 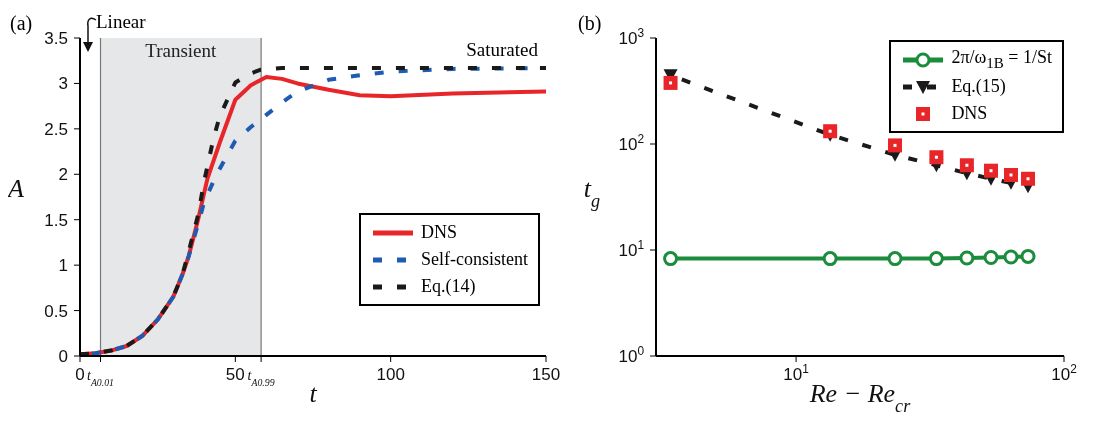 I want to click on x-tick-label: 10$^{1}$, so click(x=796, y=373).